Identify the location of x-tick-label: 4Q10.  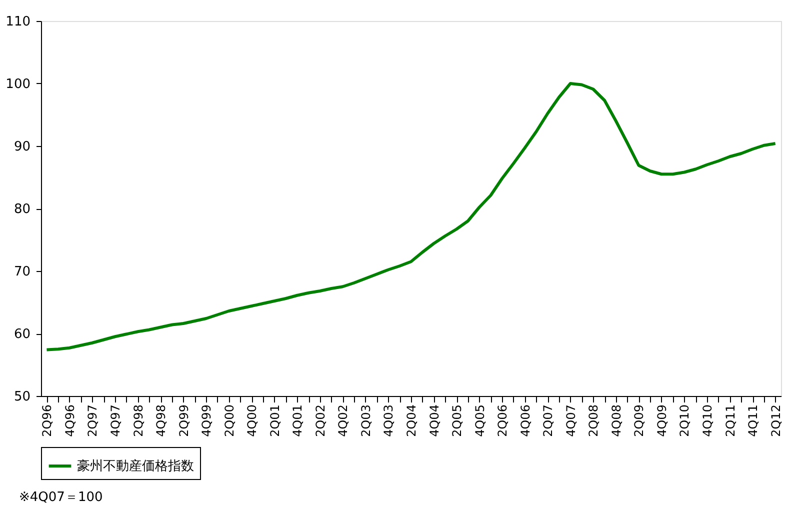
(707, 420).